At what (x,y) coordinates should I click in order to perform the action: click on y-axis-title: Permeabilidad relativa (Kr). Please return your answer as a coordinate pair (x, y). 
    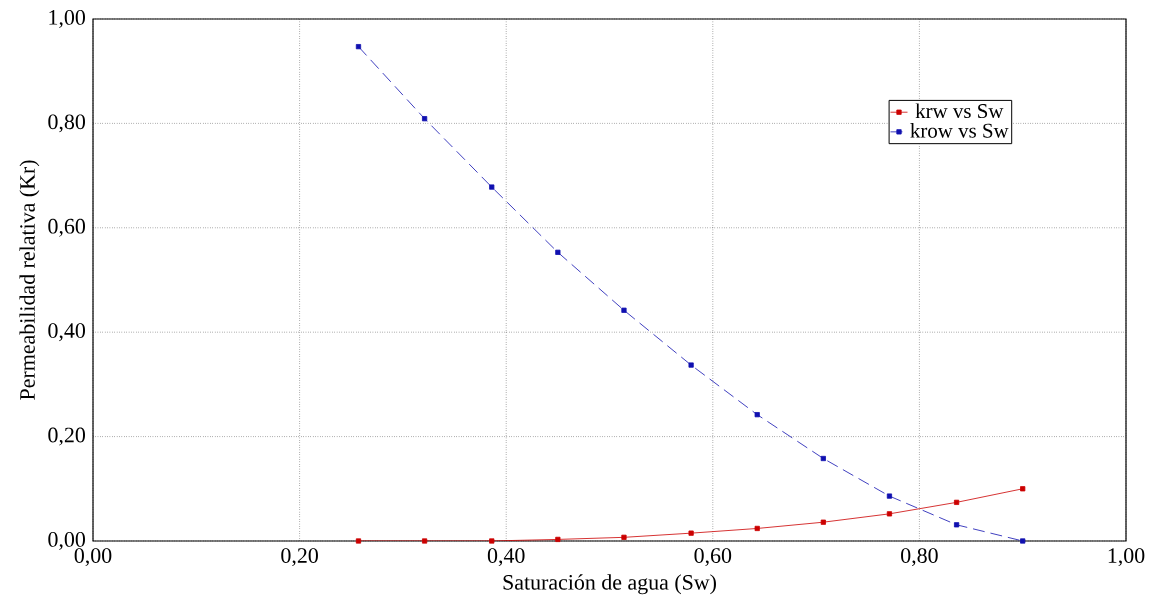
    Looking at the image, I should click on (29, 280).